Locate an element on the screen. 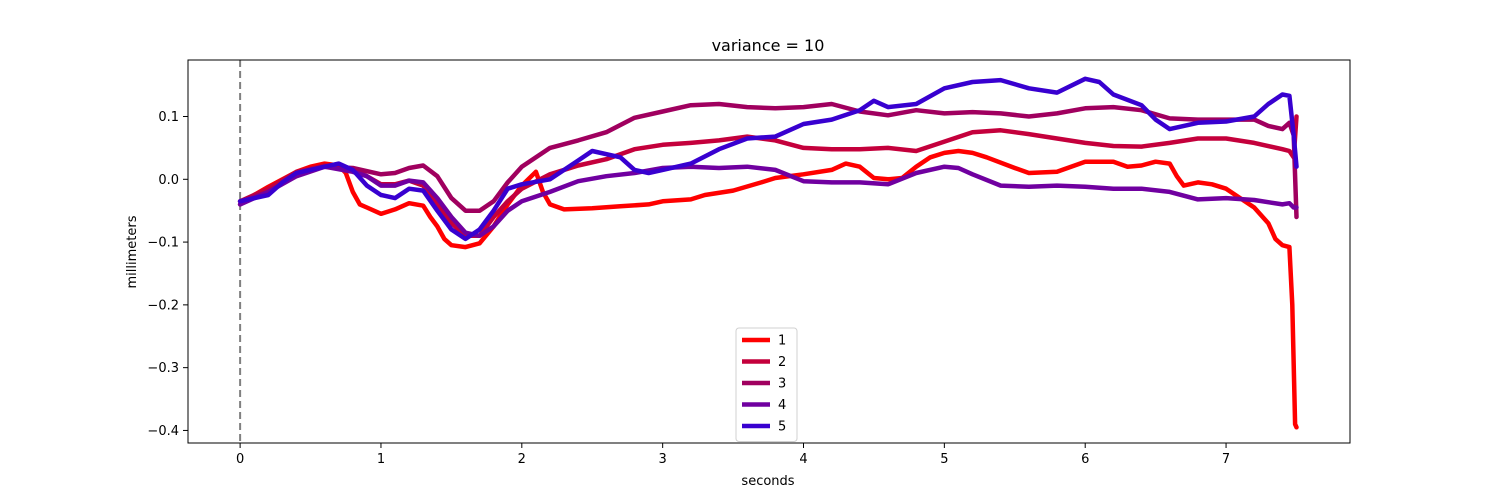  x-tick-label: 1 is located at coordinates (381, 459).